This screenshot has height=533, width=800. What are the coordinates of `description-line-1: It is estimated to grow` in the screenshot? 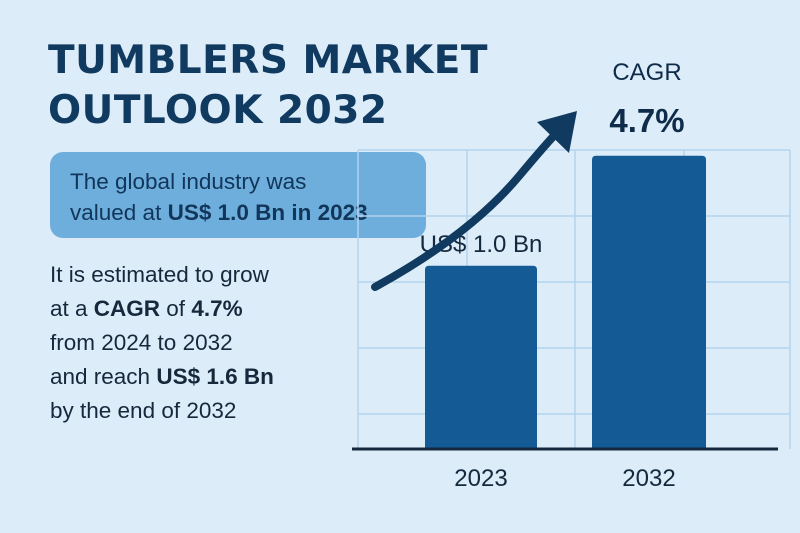 It's located at (159, 274).